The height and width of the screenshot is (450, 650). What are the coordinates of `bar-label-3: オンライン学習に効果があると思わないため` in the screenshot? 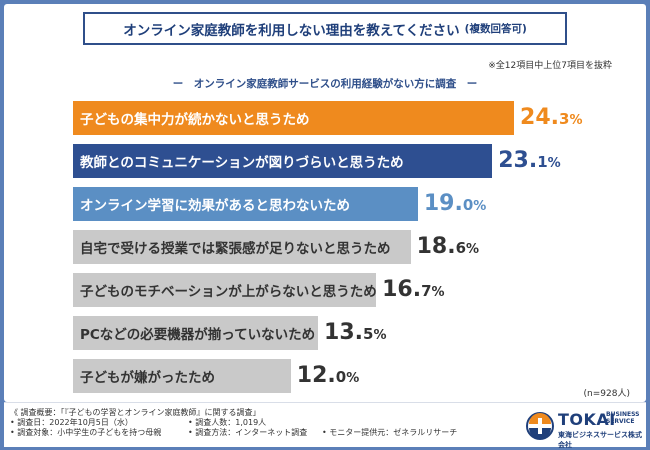 It's located at (215, 206).